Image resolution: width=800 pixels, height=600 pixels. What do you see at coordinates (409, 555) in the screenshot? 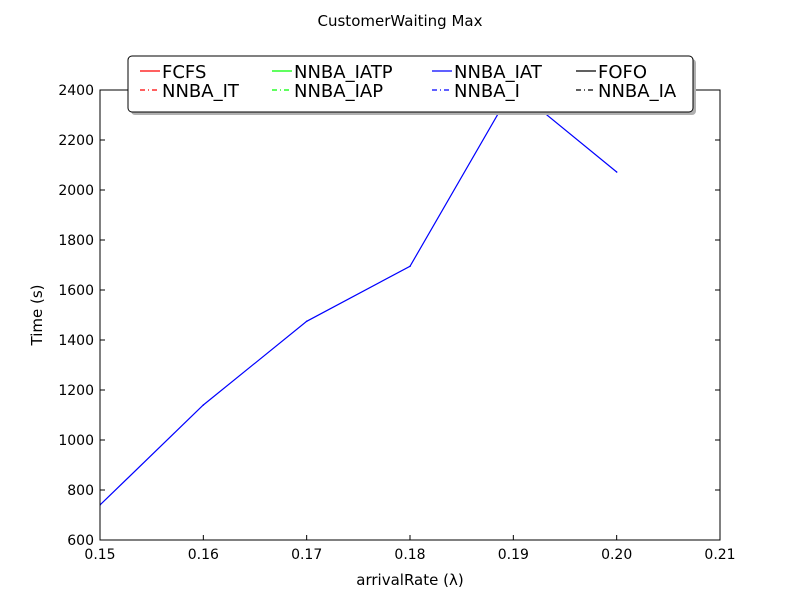
I see `x-tick-label: 0.18` at bounding box center [409, 555].